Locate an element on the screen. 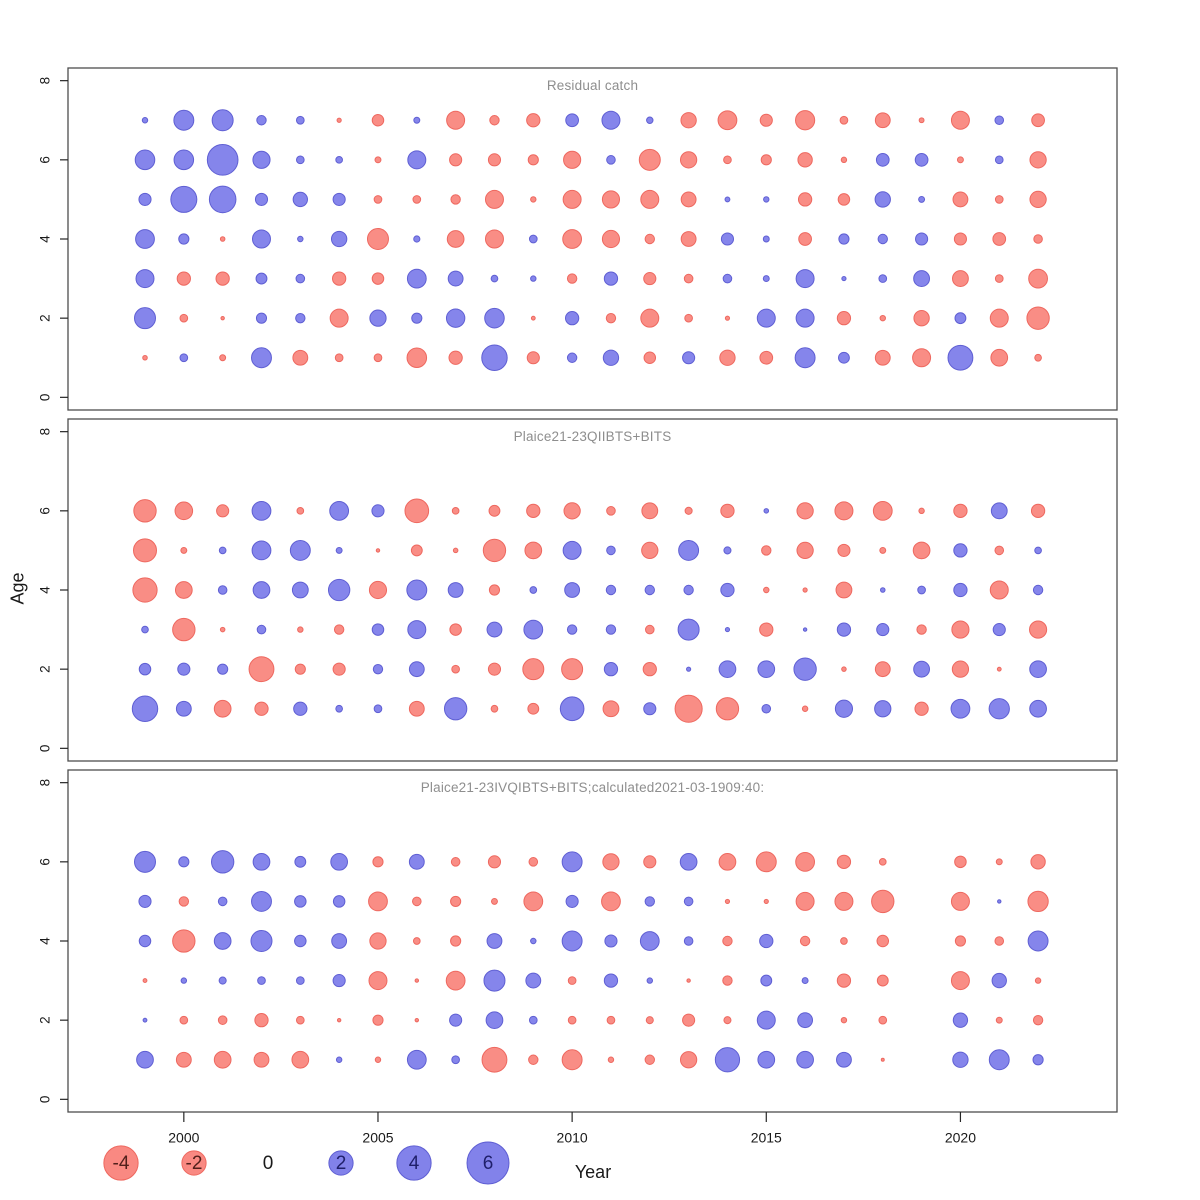  x-axis-title: Year is located at coordinates (593, 1172).